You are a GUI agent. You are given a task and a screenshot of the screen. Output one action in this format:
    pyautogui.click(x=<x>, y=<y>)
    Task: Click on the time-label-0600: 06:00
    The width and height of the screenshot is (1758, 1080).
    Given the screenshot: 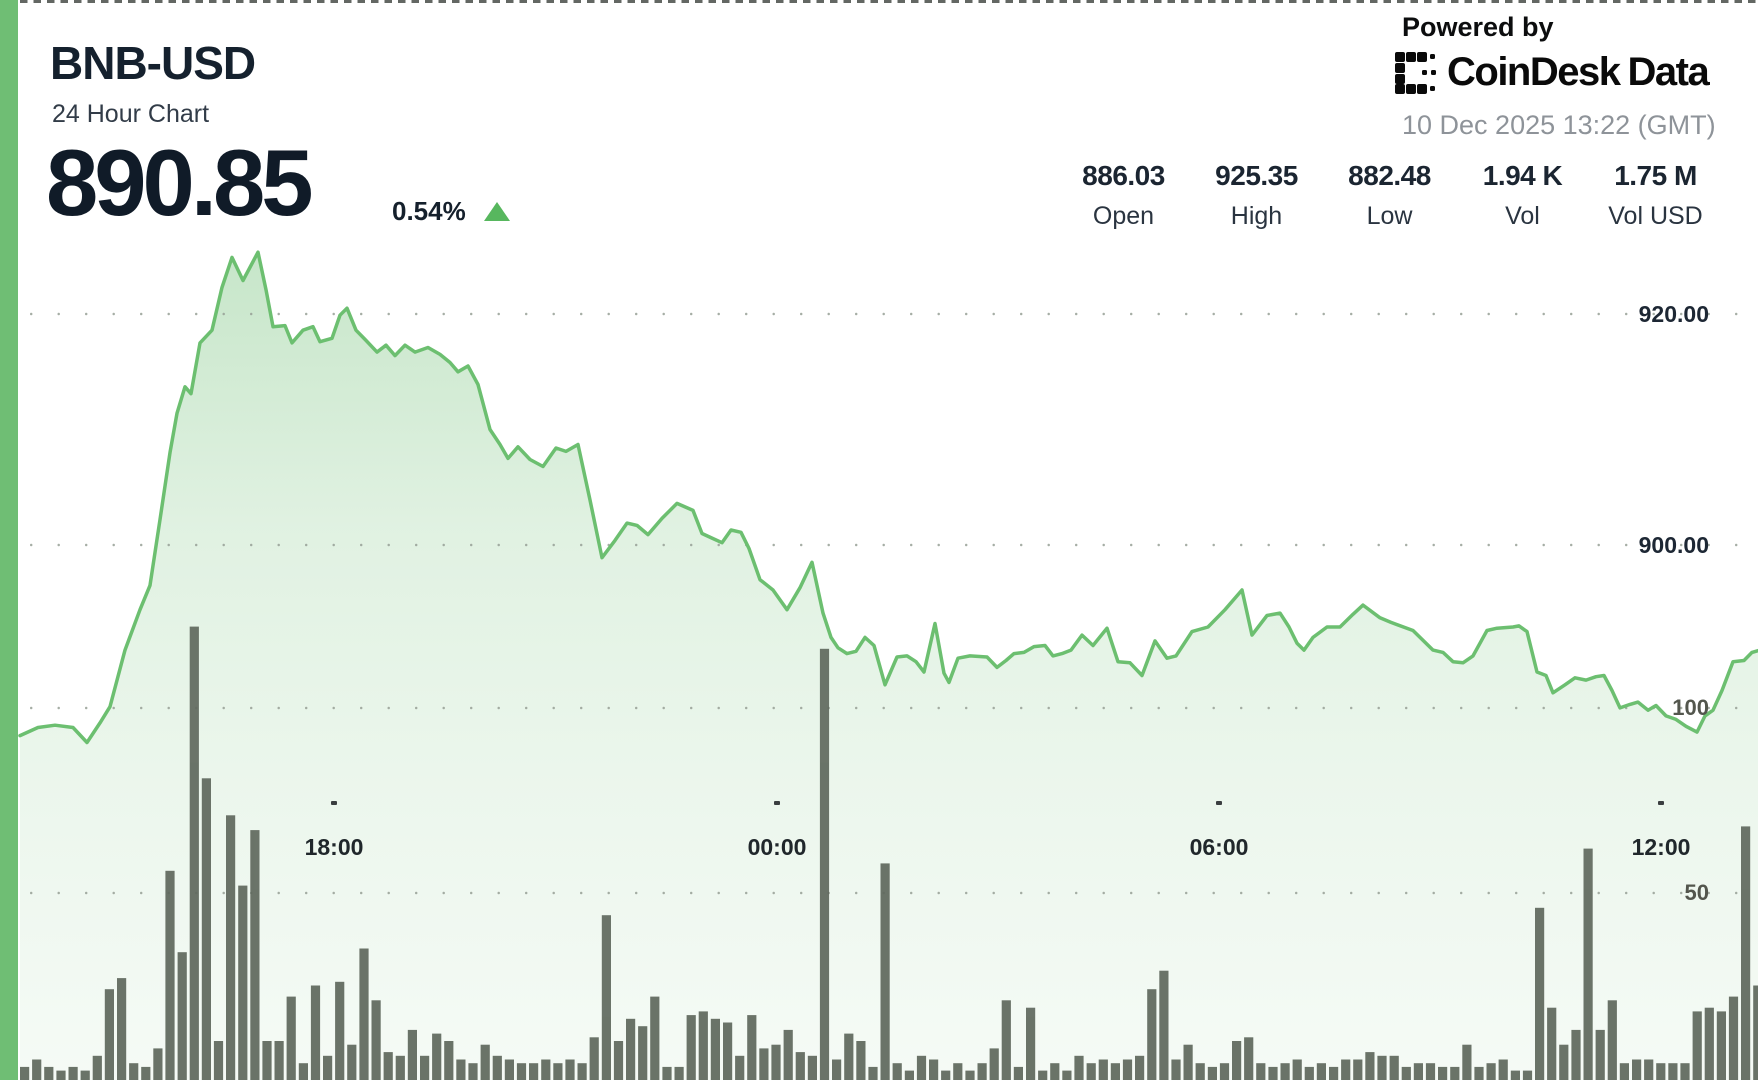 What is the action you would take?
    pyautogui.click(x=1219, y=847)
    